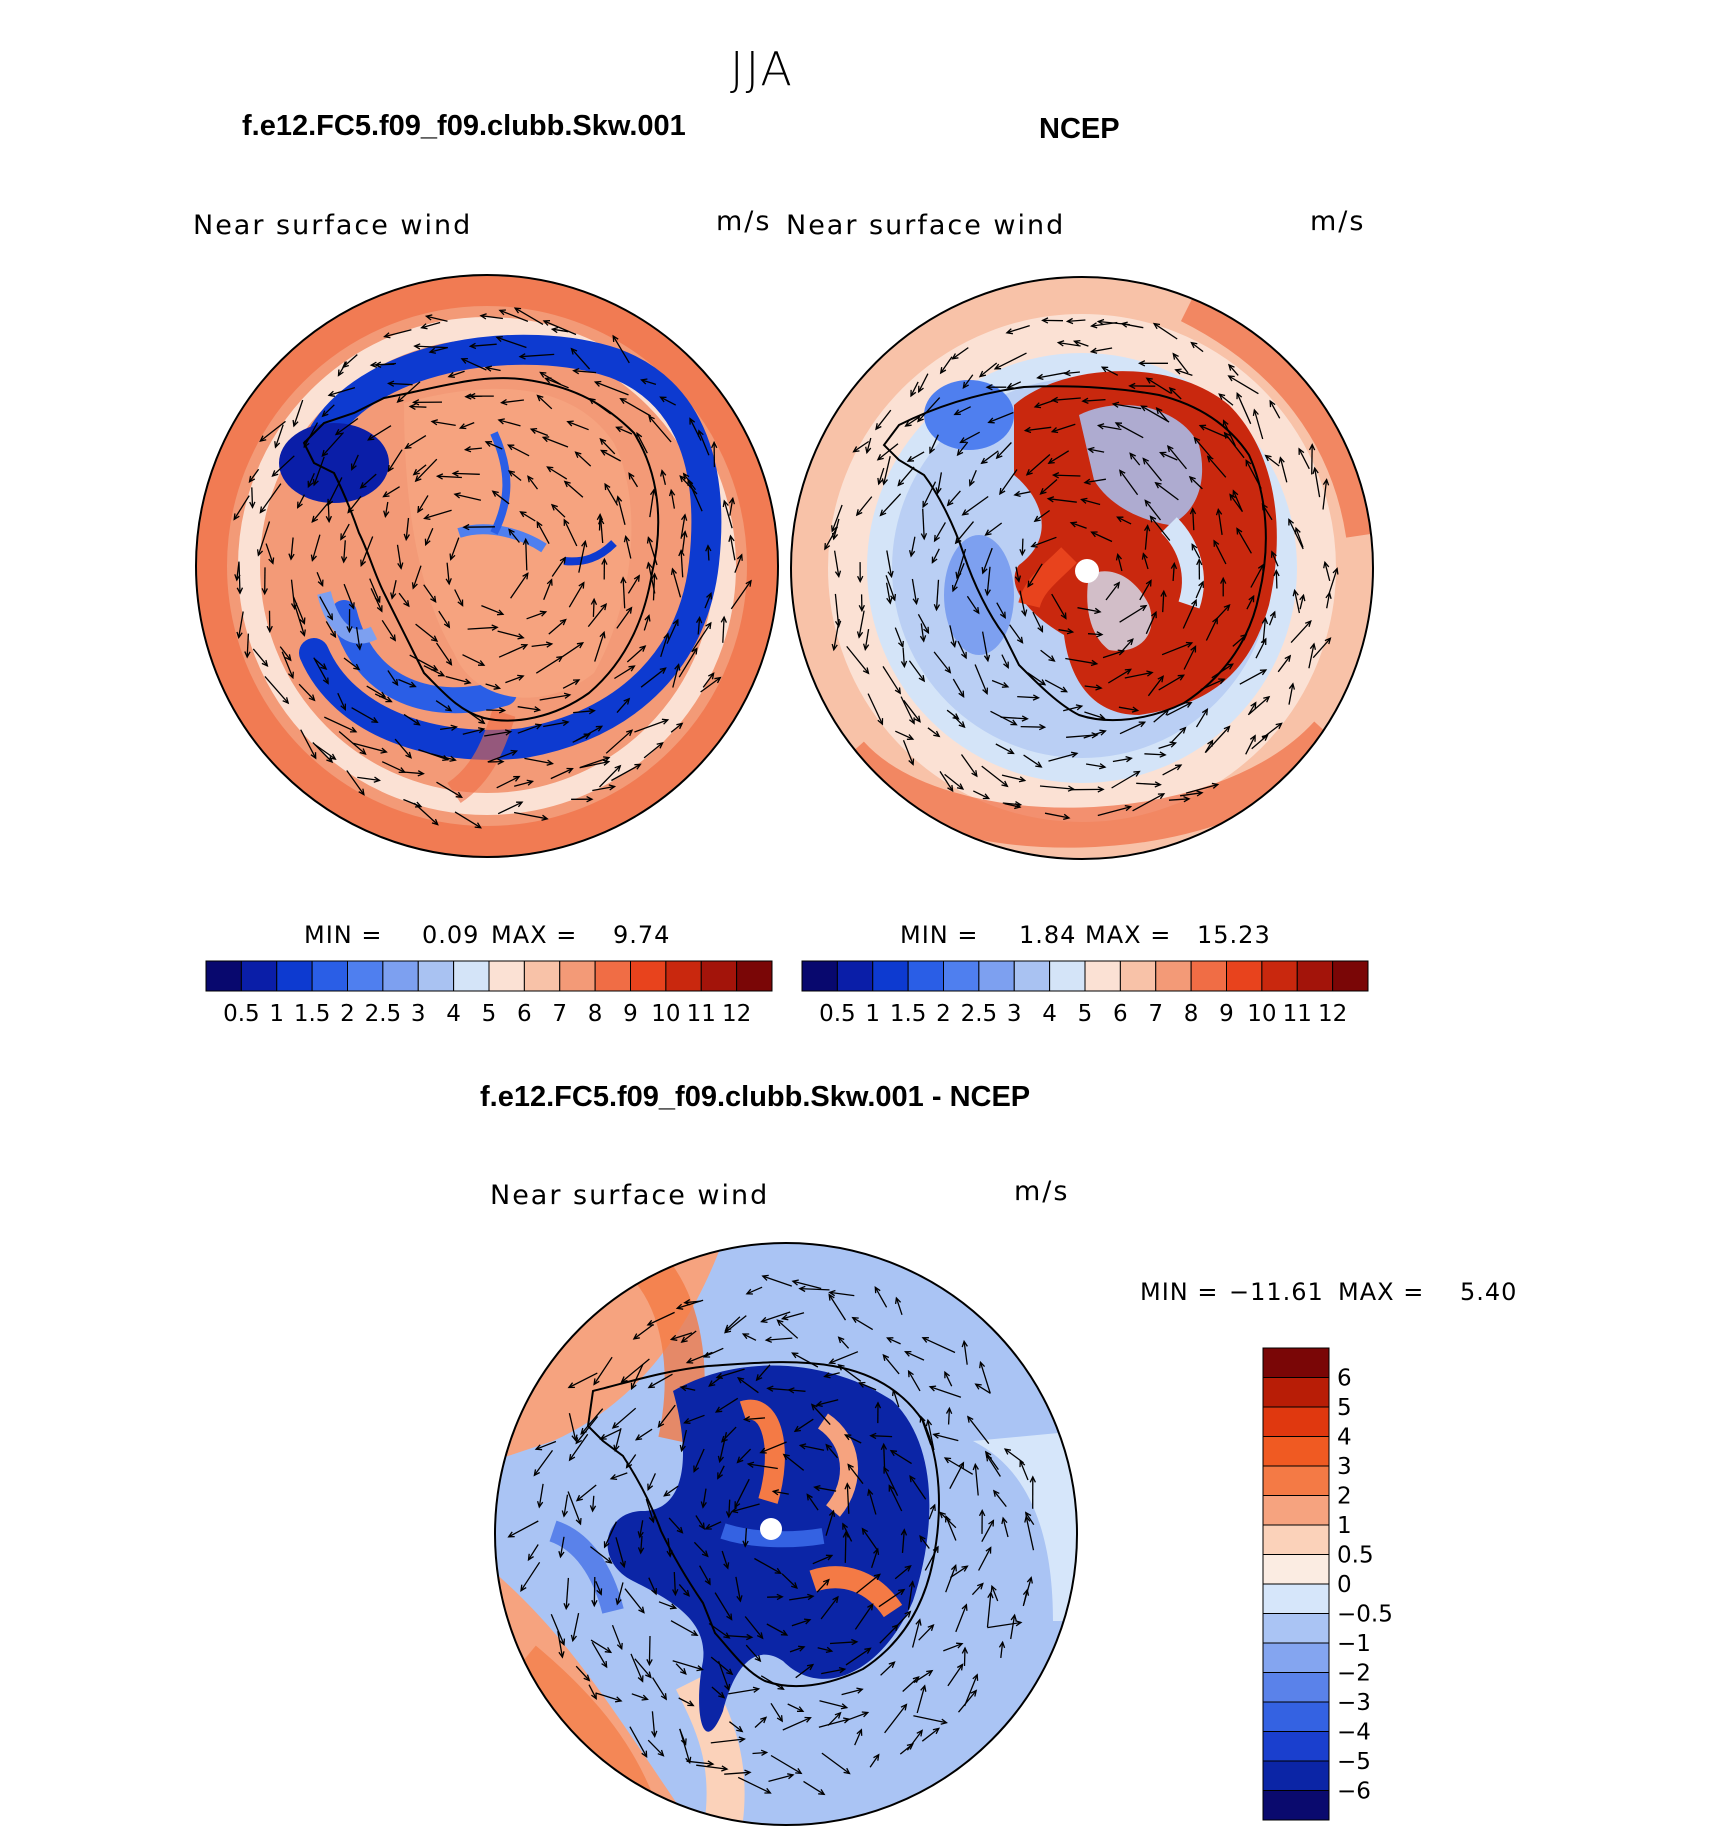 The image size is (1710, 1827). I want to click on panel2-max-label: MAX =, so click(1128, 935).